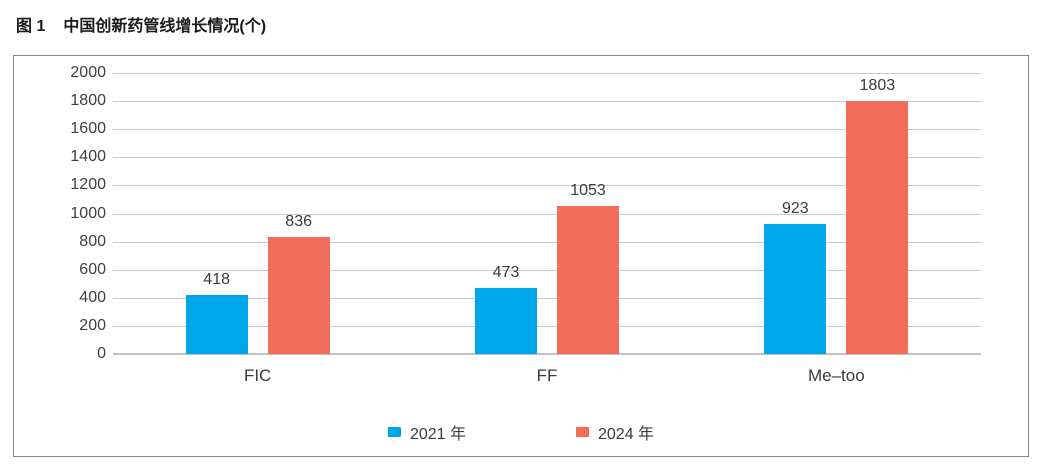 The height and width of the screenshot is (466, 1040). What do you see at coordinates (298, 221) in the screenshot?
I see `value-label-FIC-1: 836` at bounding box center [298, 221].